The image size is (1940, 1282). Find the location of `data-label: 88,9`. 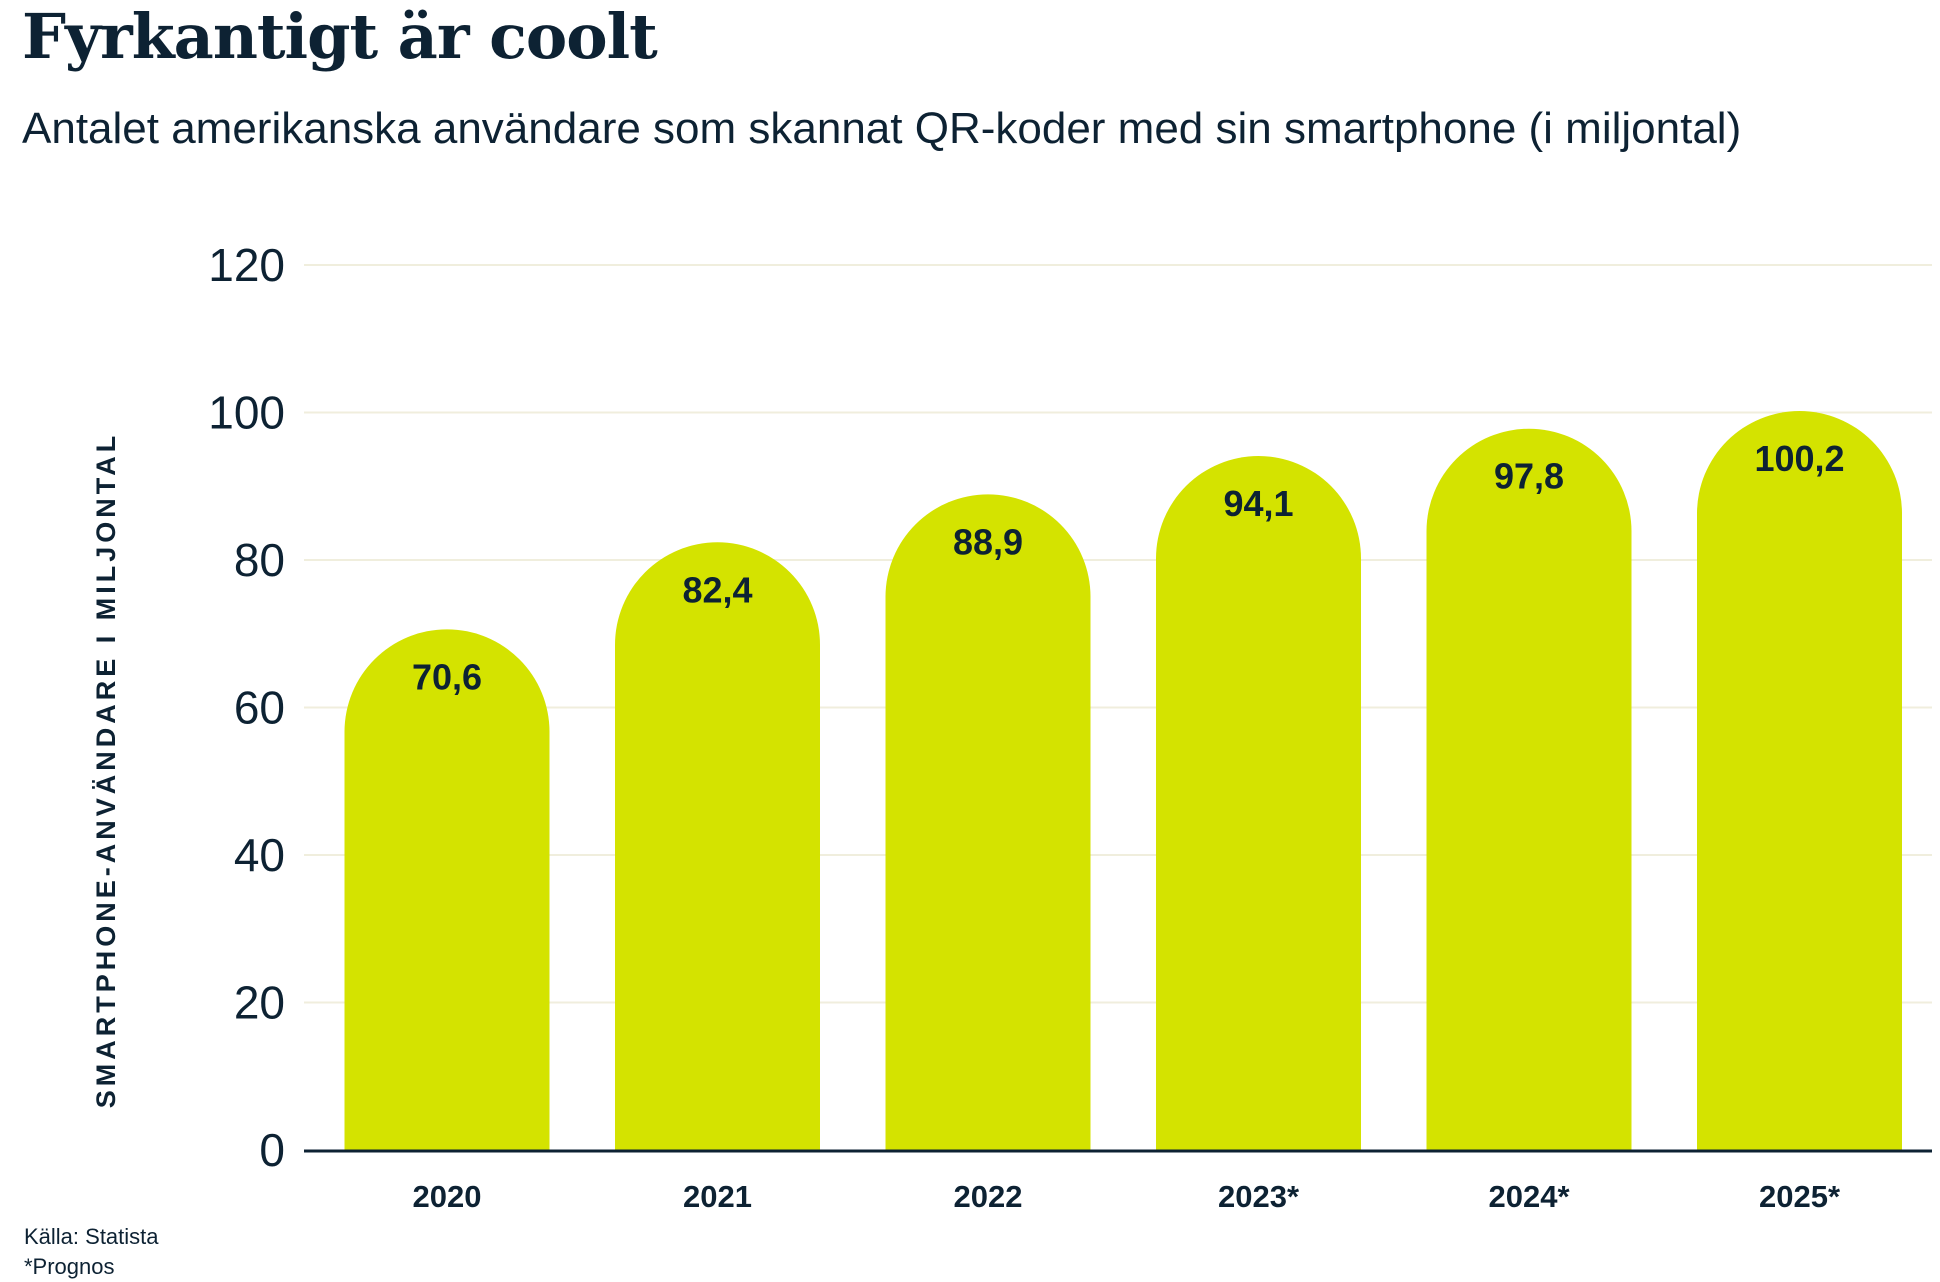

data-label: 88,9 is located at coordinates (988, 541).